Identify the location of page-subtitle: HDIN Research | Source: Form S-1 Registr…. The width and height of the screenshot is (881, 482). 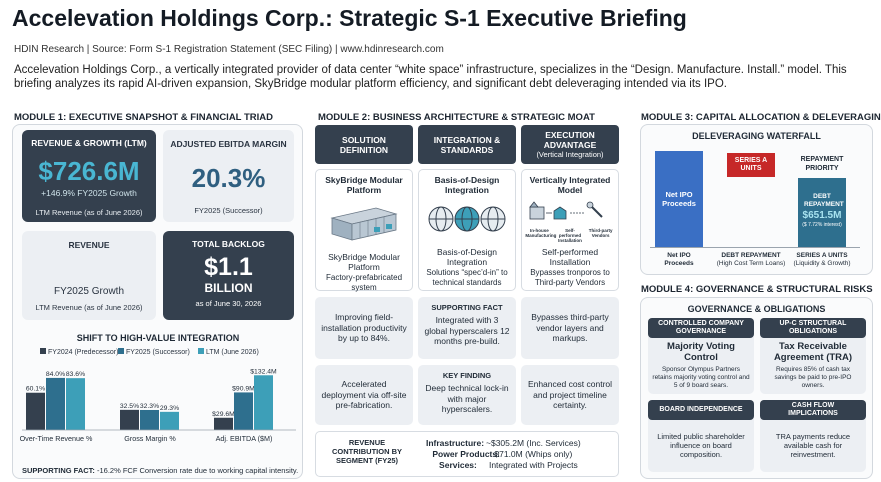
(229, 49).